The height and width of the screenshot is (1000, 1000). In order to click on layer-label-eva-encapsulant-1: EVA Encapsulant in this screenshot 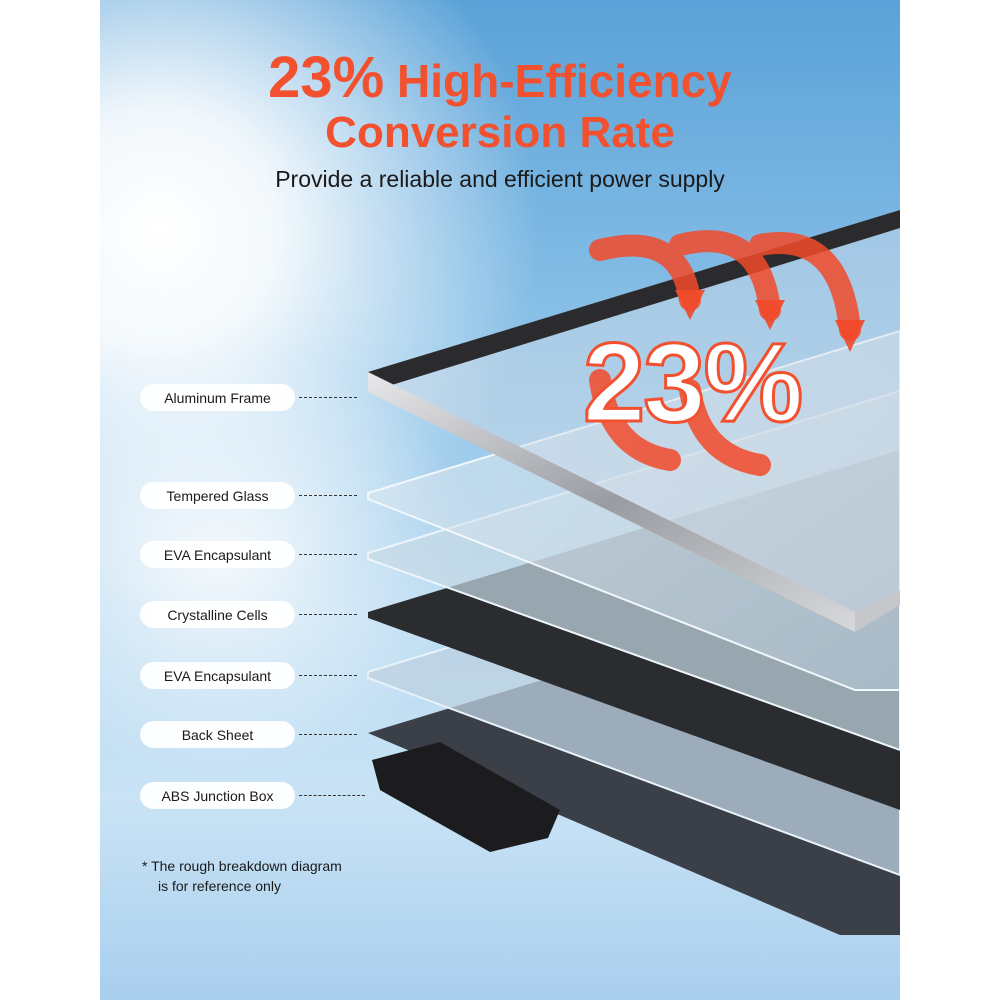, I will do `click(217, 554)`.